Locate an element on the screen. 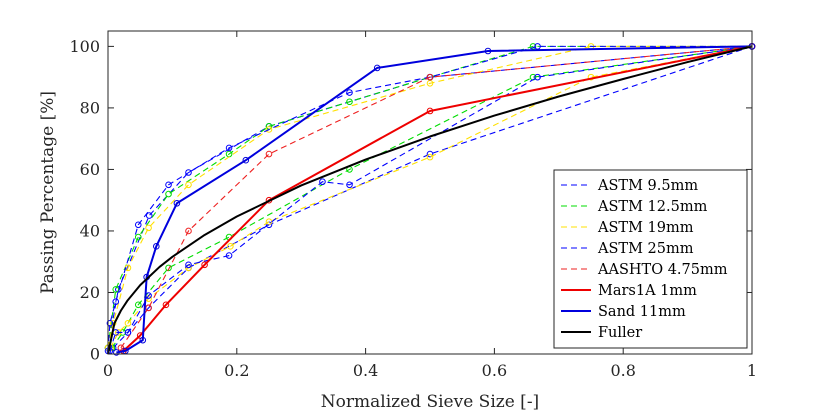  x-tick-label: 1 is located at coordinates (752, 370).